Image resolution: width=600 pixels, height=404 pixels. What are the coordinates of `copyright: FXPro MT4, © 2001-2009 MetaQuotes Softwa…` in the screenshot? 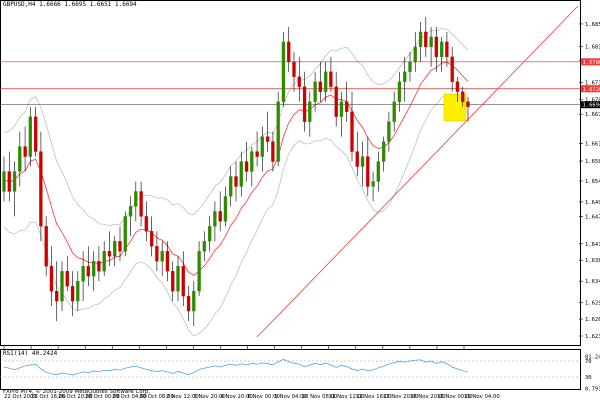 It's located at (77, 392).